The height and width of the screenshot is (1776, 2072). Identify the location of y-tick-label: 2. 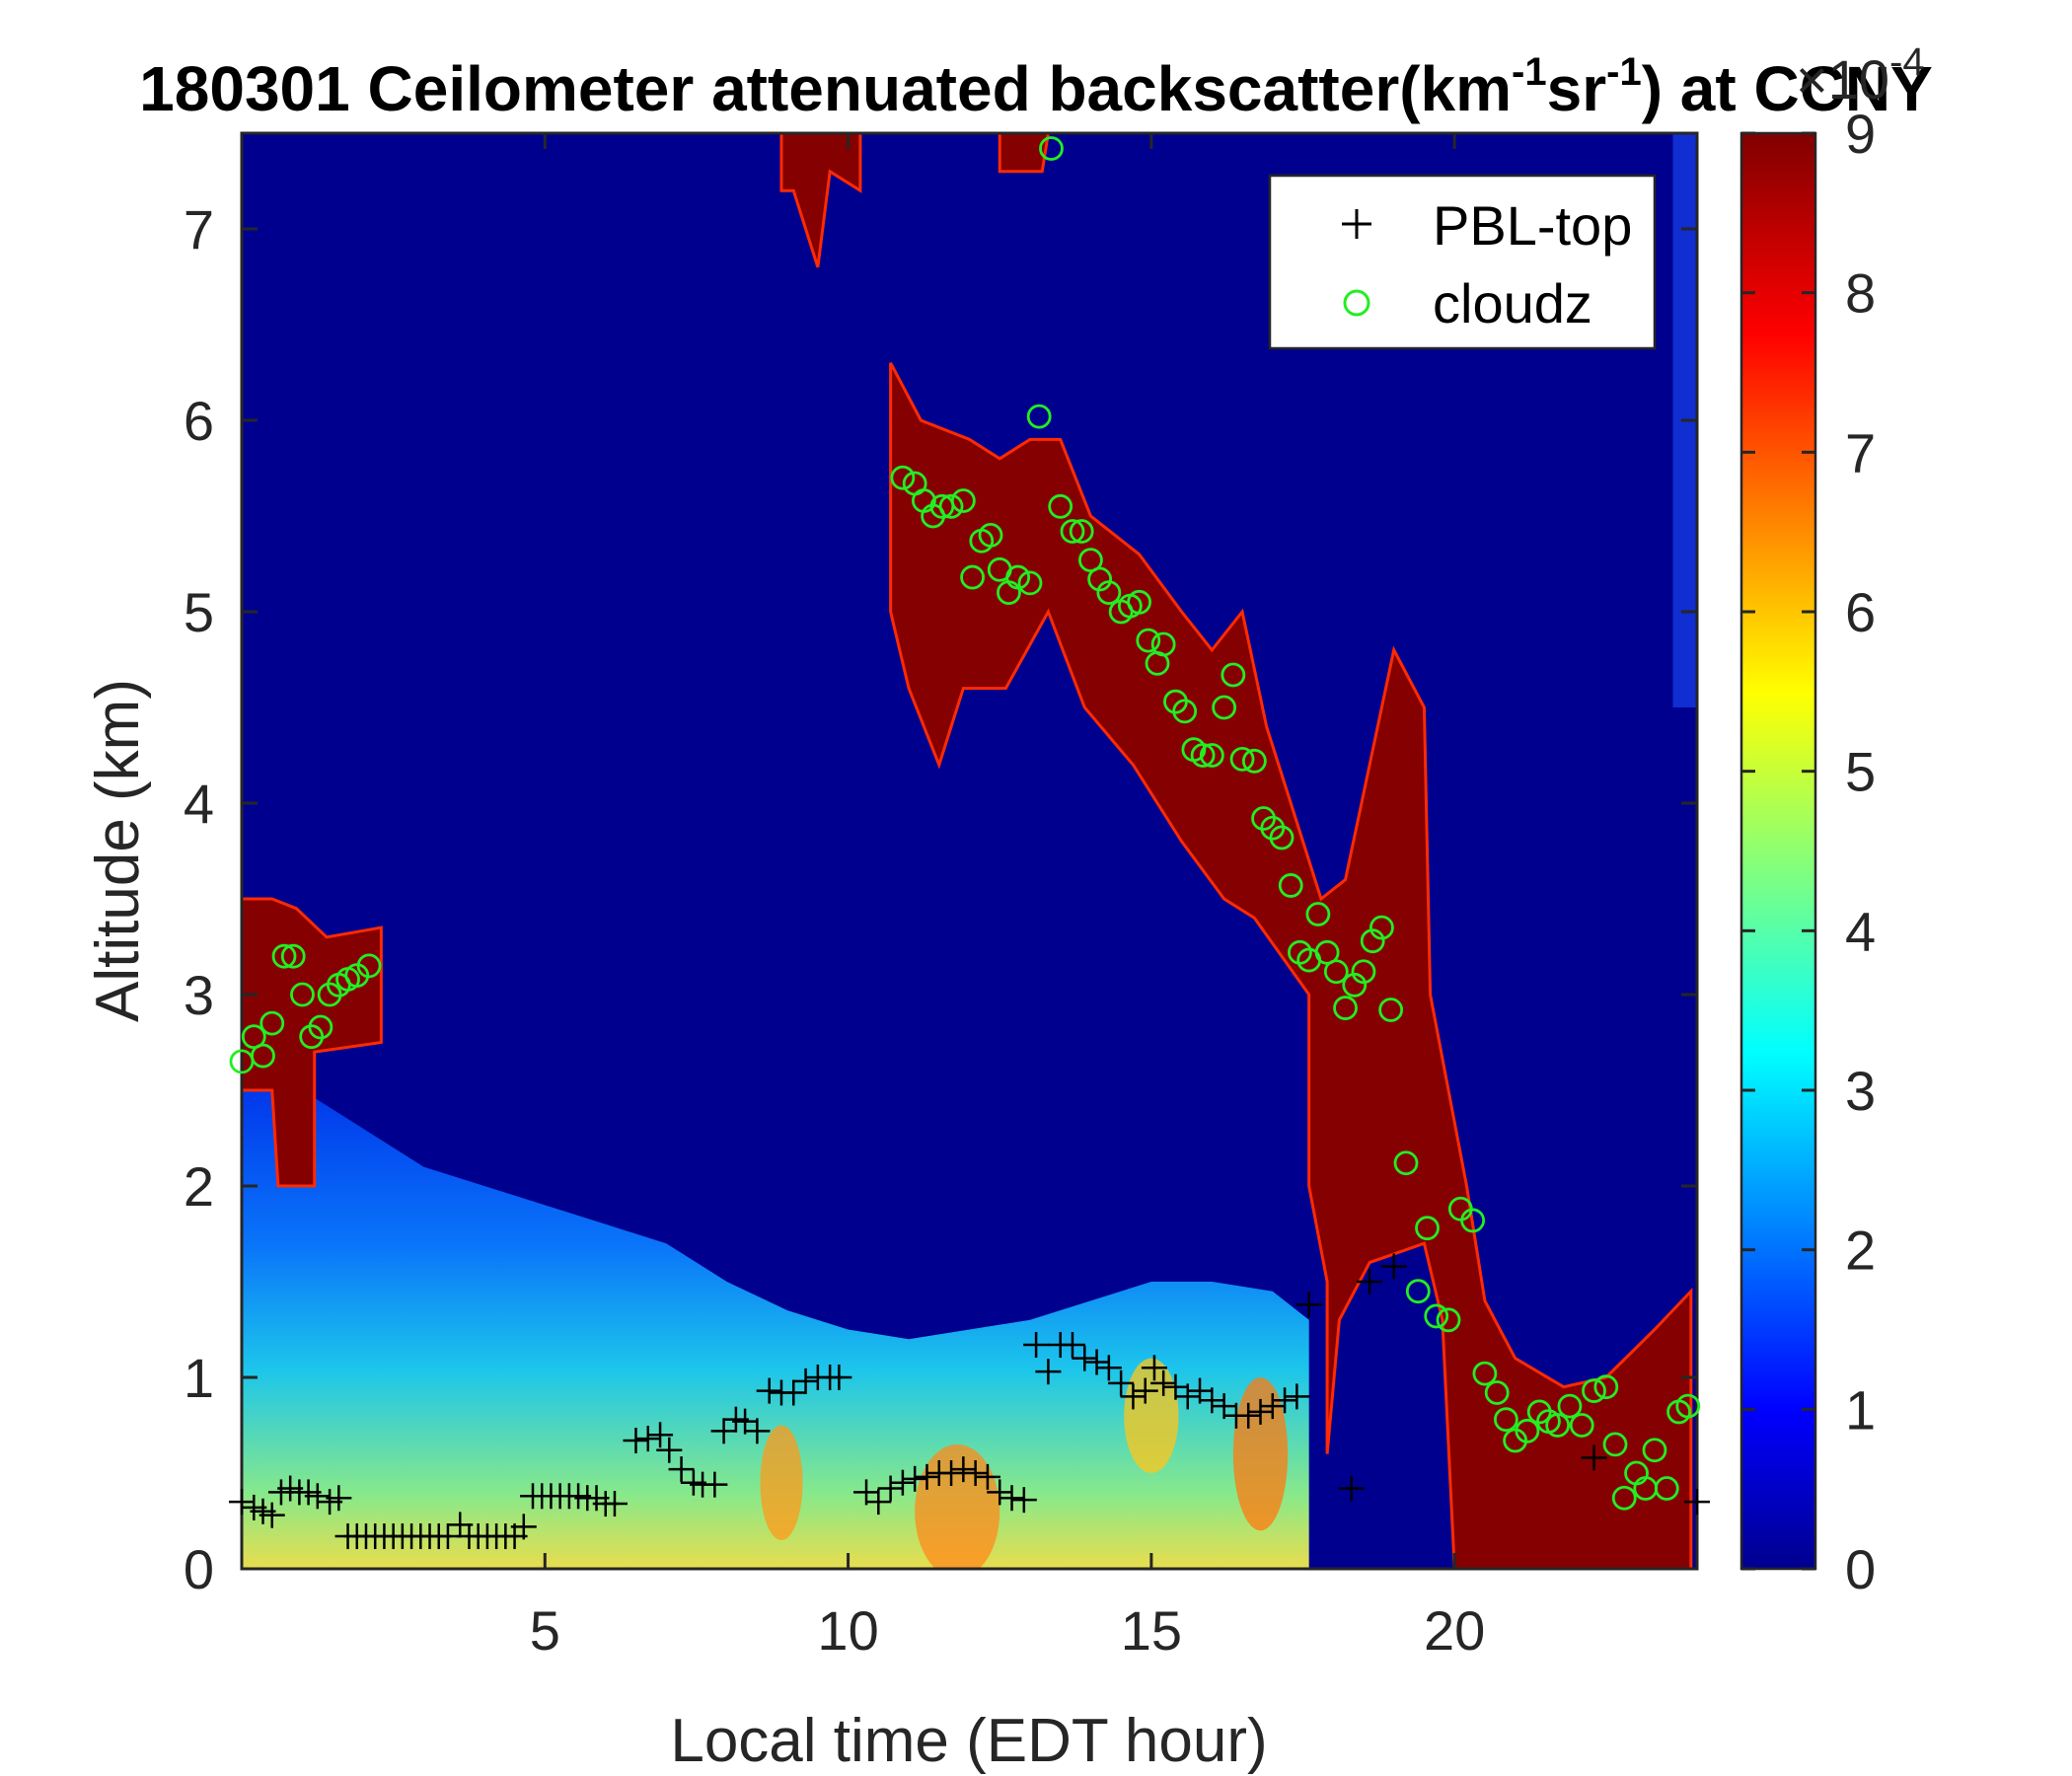
(199, 1187).